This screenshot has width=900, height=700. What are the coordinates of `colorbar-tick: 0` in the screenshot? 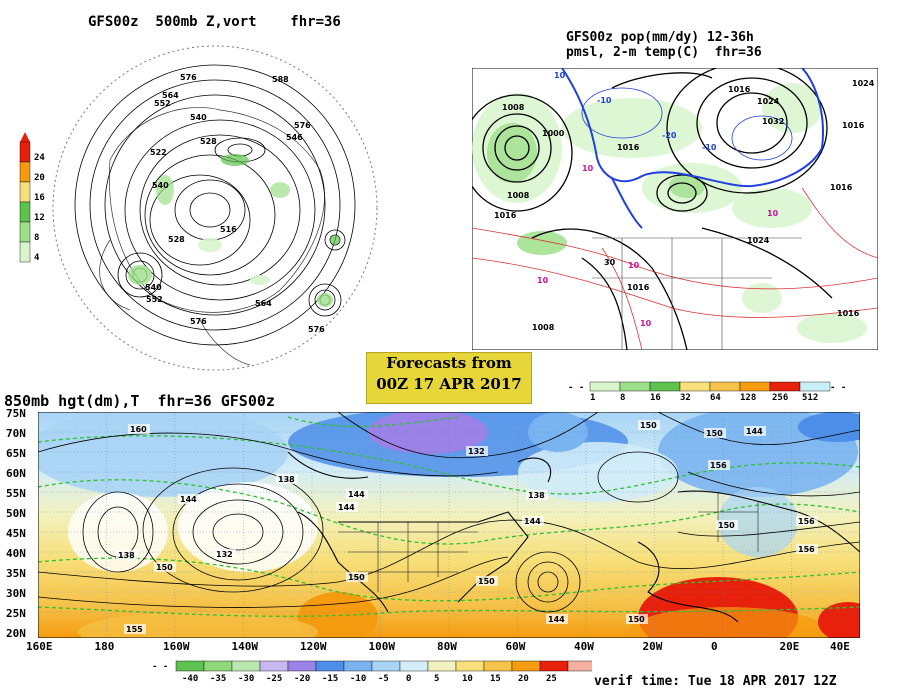 It's located at (409, 679).